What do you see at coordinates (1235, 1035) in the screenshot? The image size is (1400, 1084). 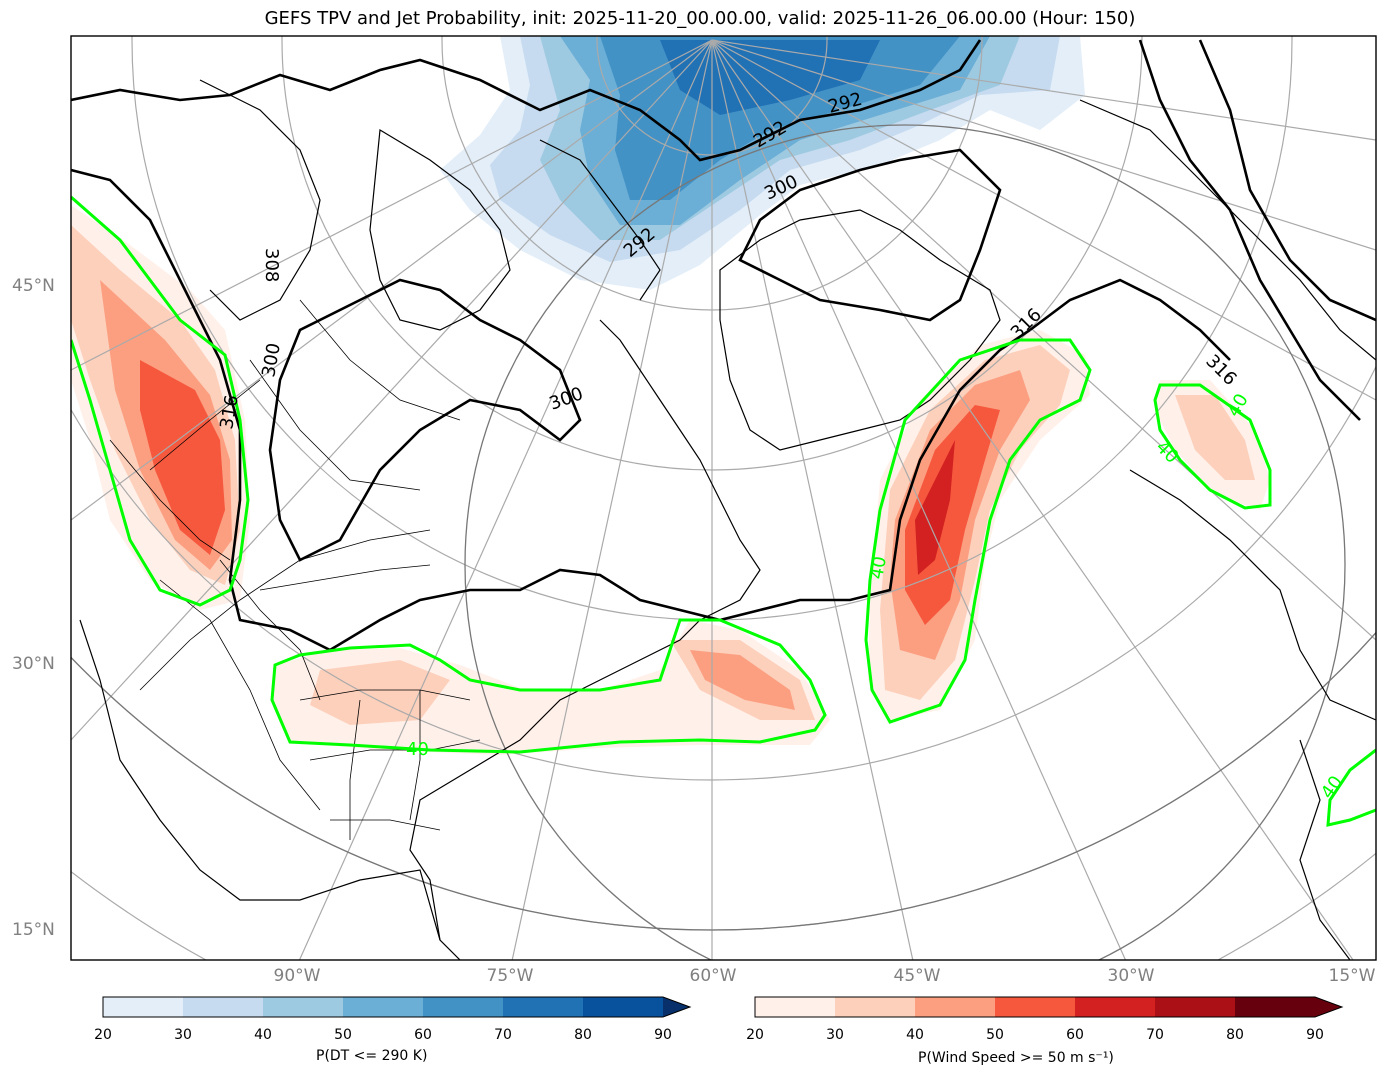 I see `colorbar-wind-tick: 80` at bounding box center [1235, 1035].